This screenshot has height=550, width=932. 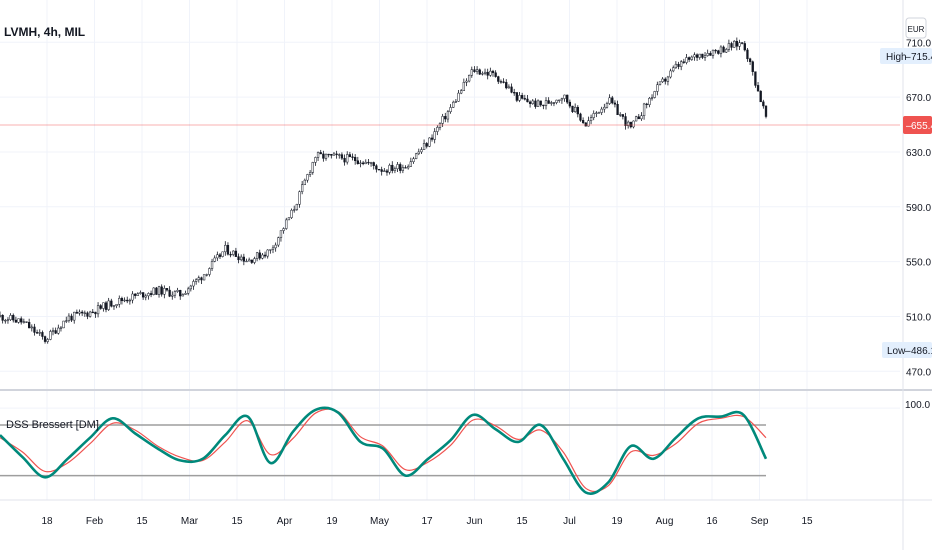 I want to click on currency-button: EUR, so click(x=916, y=28).